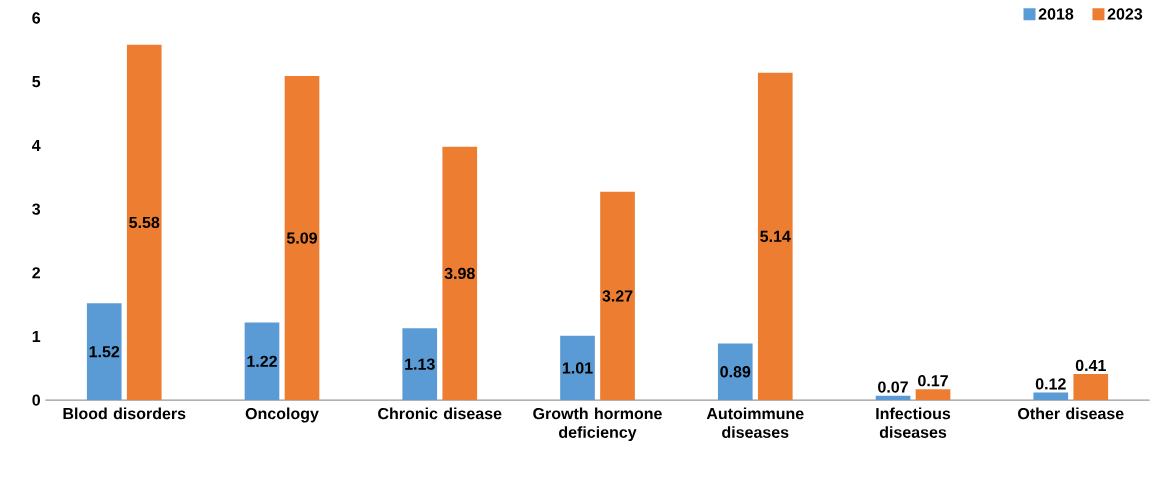 This screenshot has width=1163, height=494. I want to click on x-tick-label: Autoimmune diseases, so click(755, 422).